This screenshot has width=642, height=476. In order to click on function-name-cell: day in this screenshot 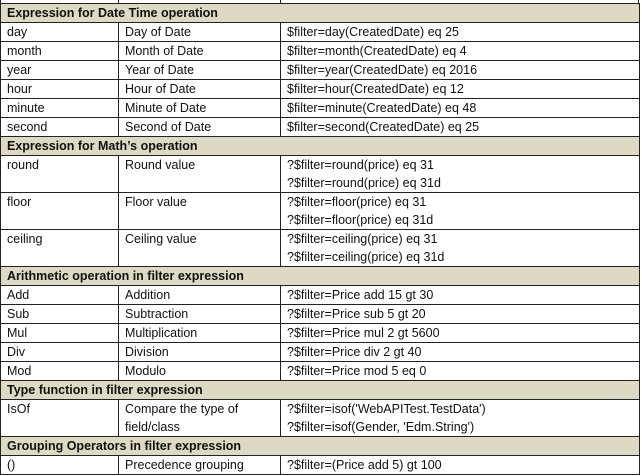, I will do `click(59, 32)`.